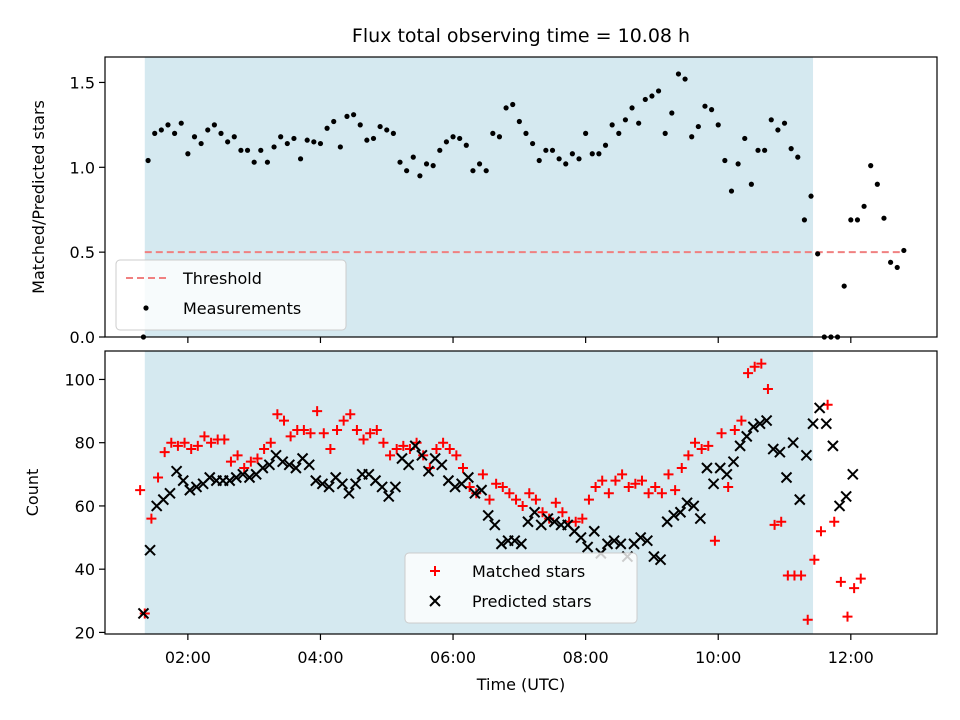 This screenshot has width=960, height=720. What do you see at coordinates (188, 657) in the screenshot?
I see `x-tick-label: 02:00` at bounding box center [188, 657].